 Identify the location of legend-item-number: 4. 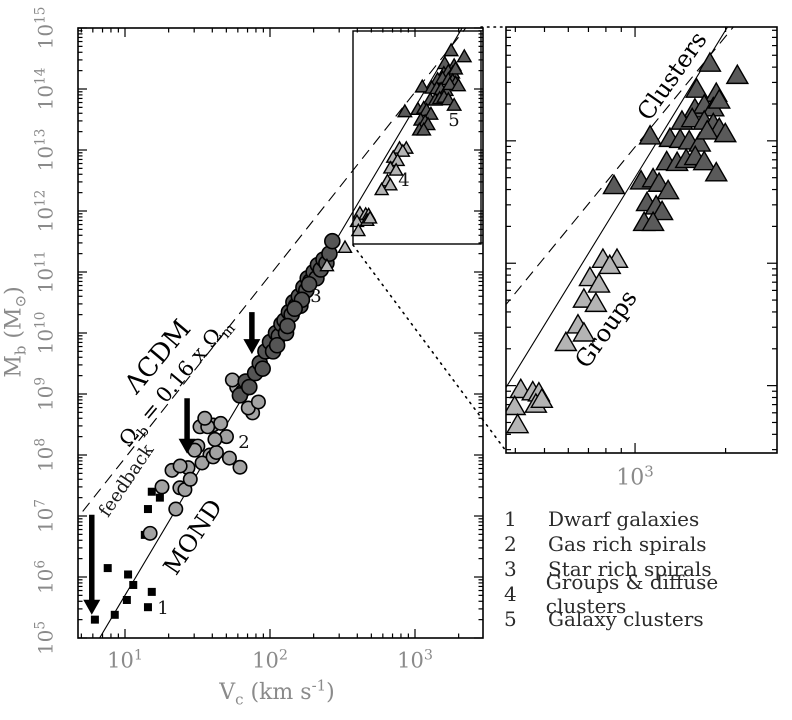
(510, 593).